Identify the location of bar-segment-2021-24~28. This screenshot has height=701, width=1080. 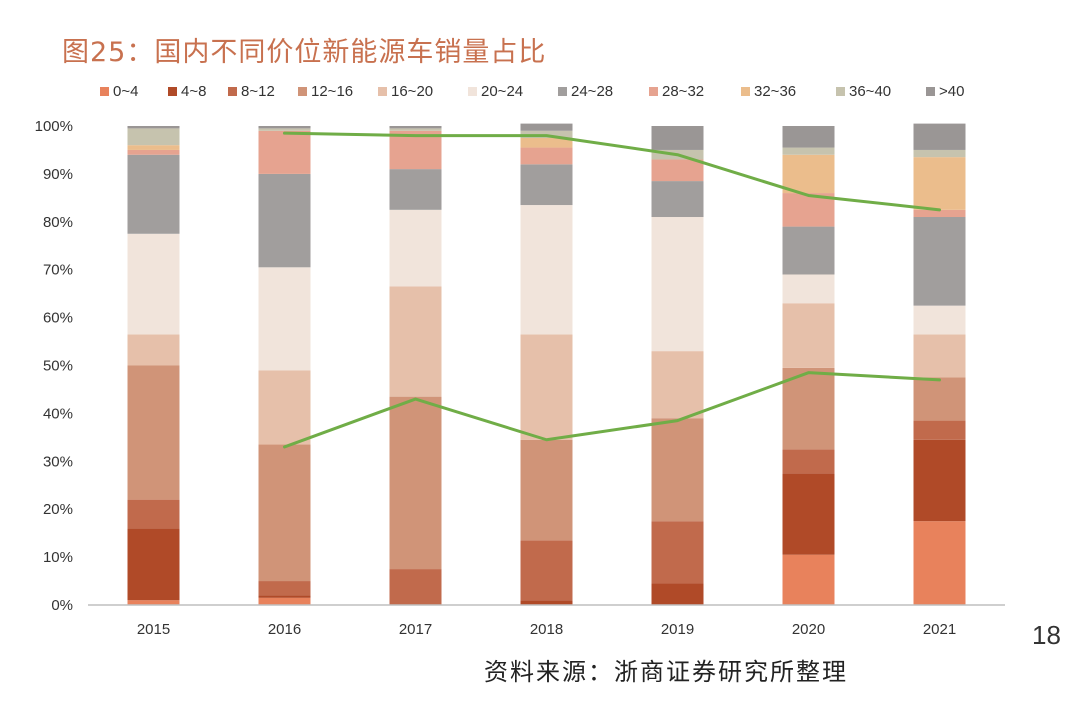
(939, 261).